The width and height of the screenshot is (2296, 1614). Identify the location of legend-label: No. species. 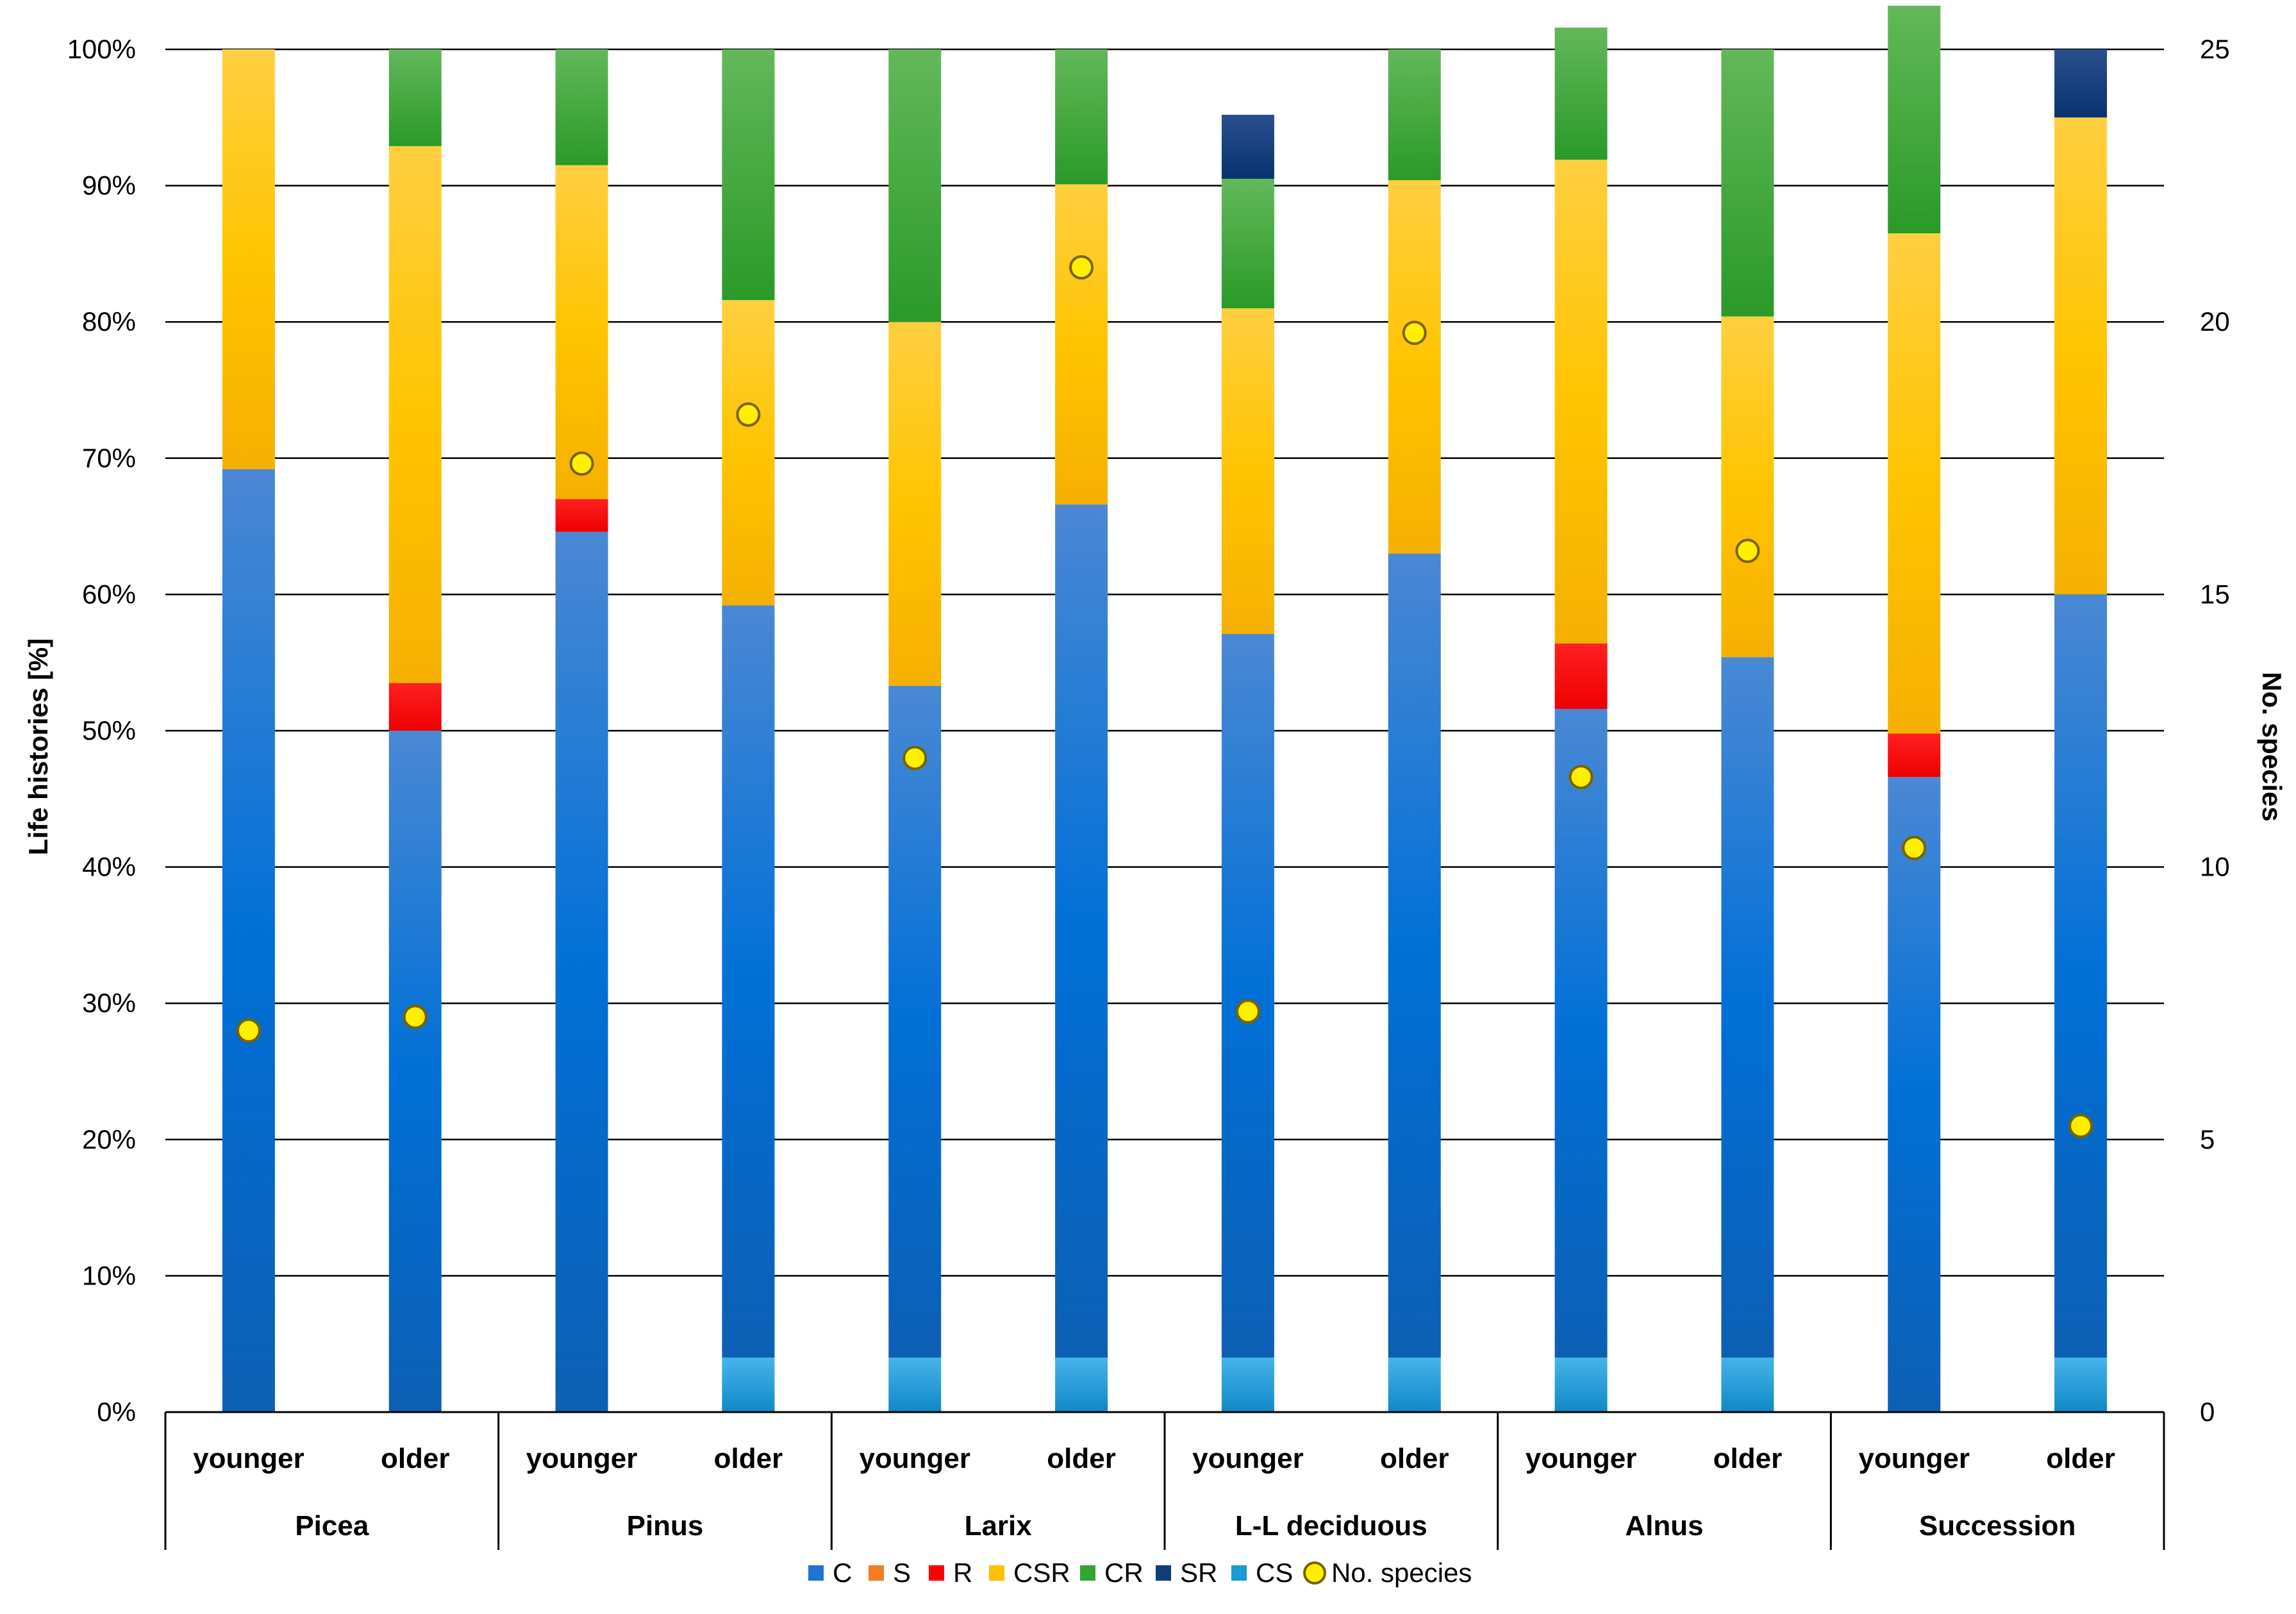
(1401, 1573).